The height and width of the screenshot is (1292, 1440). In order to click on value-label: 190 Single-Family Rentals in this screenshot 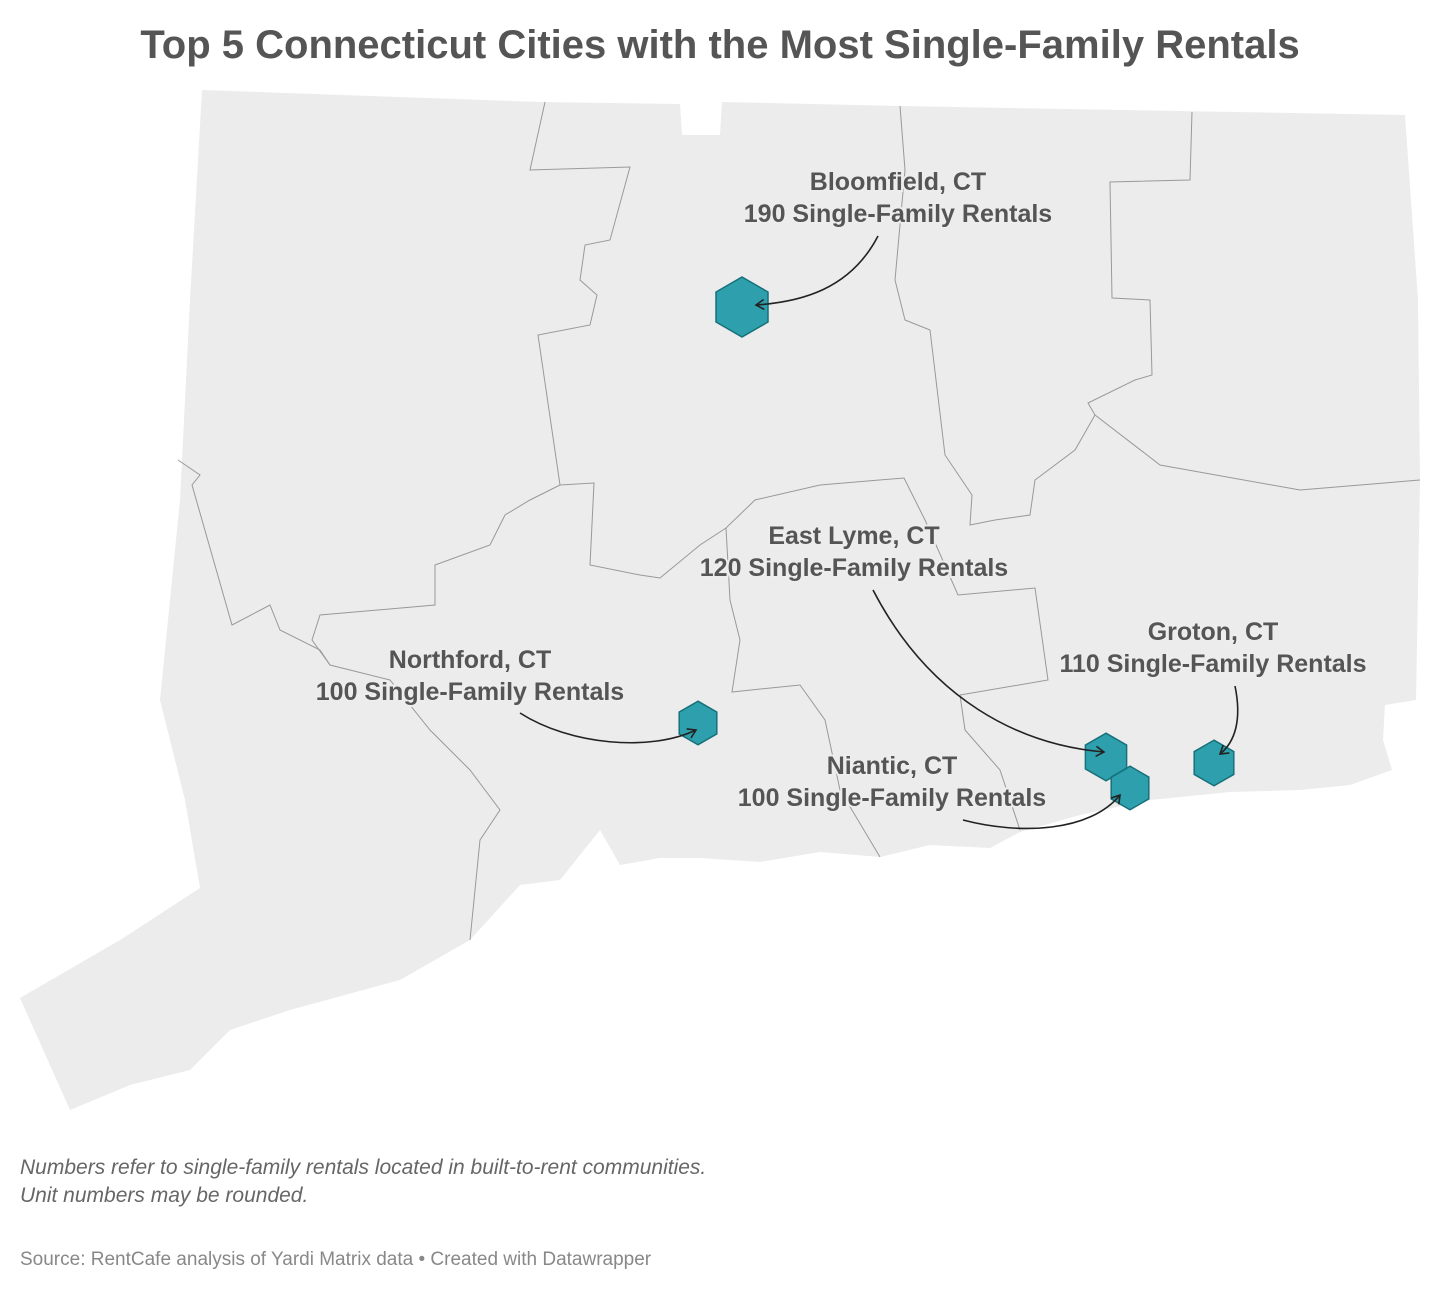, I will do `click(898, 214)`.